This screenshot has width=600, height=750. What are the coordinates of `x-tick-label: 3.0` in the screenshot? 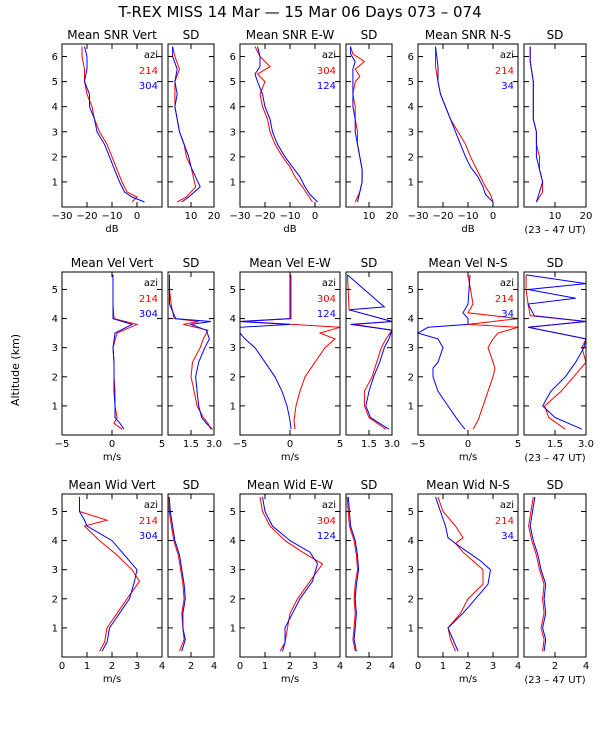 It's located at (586, 444).